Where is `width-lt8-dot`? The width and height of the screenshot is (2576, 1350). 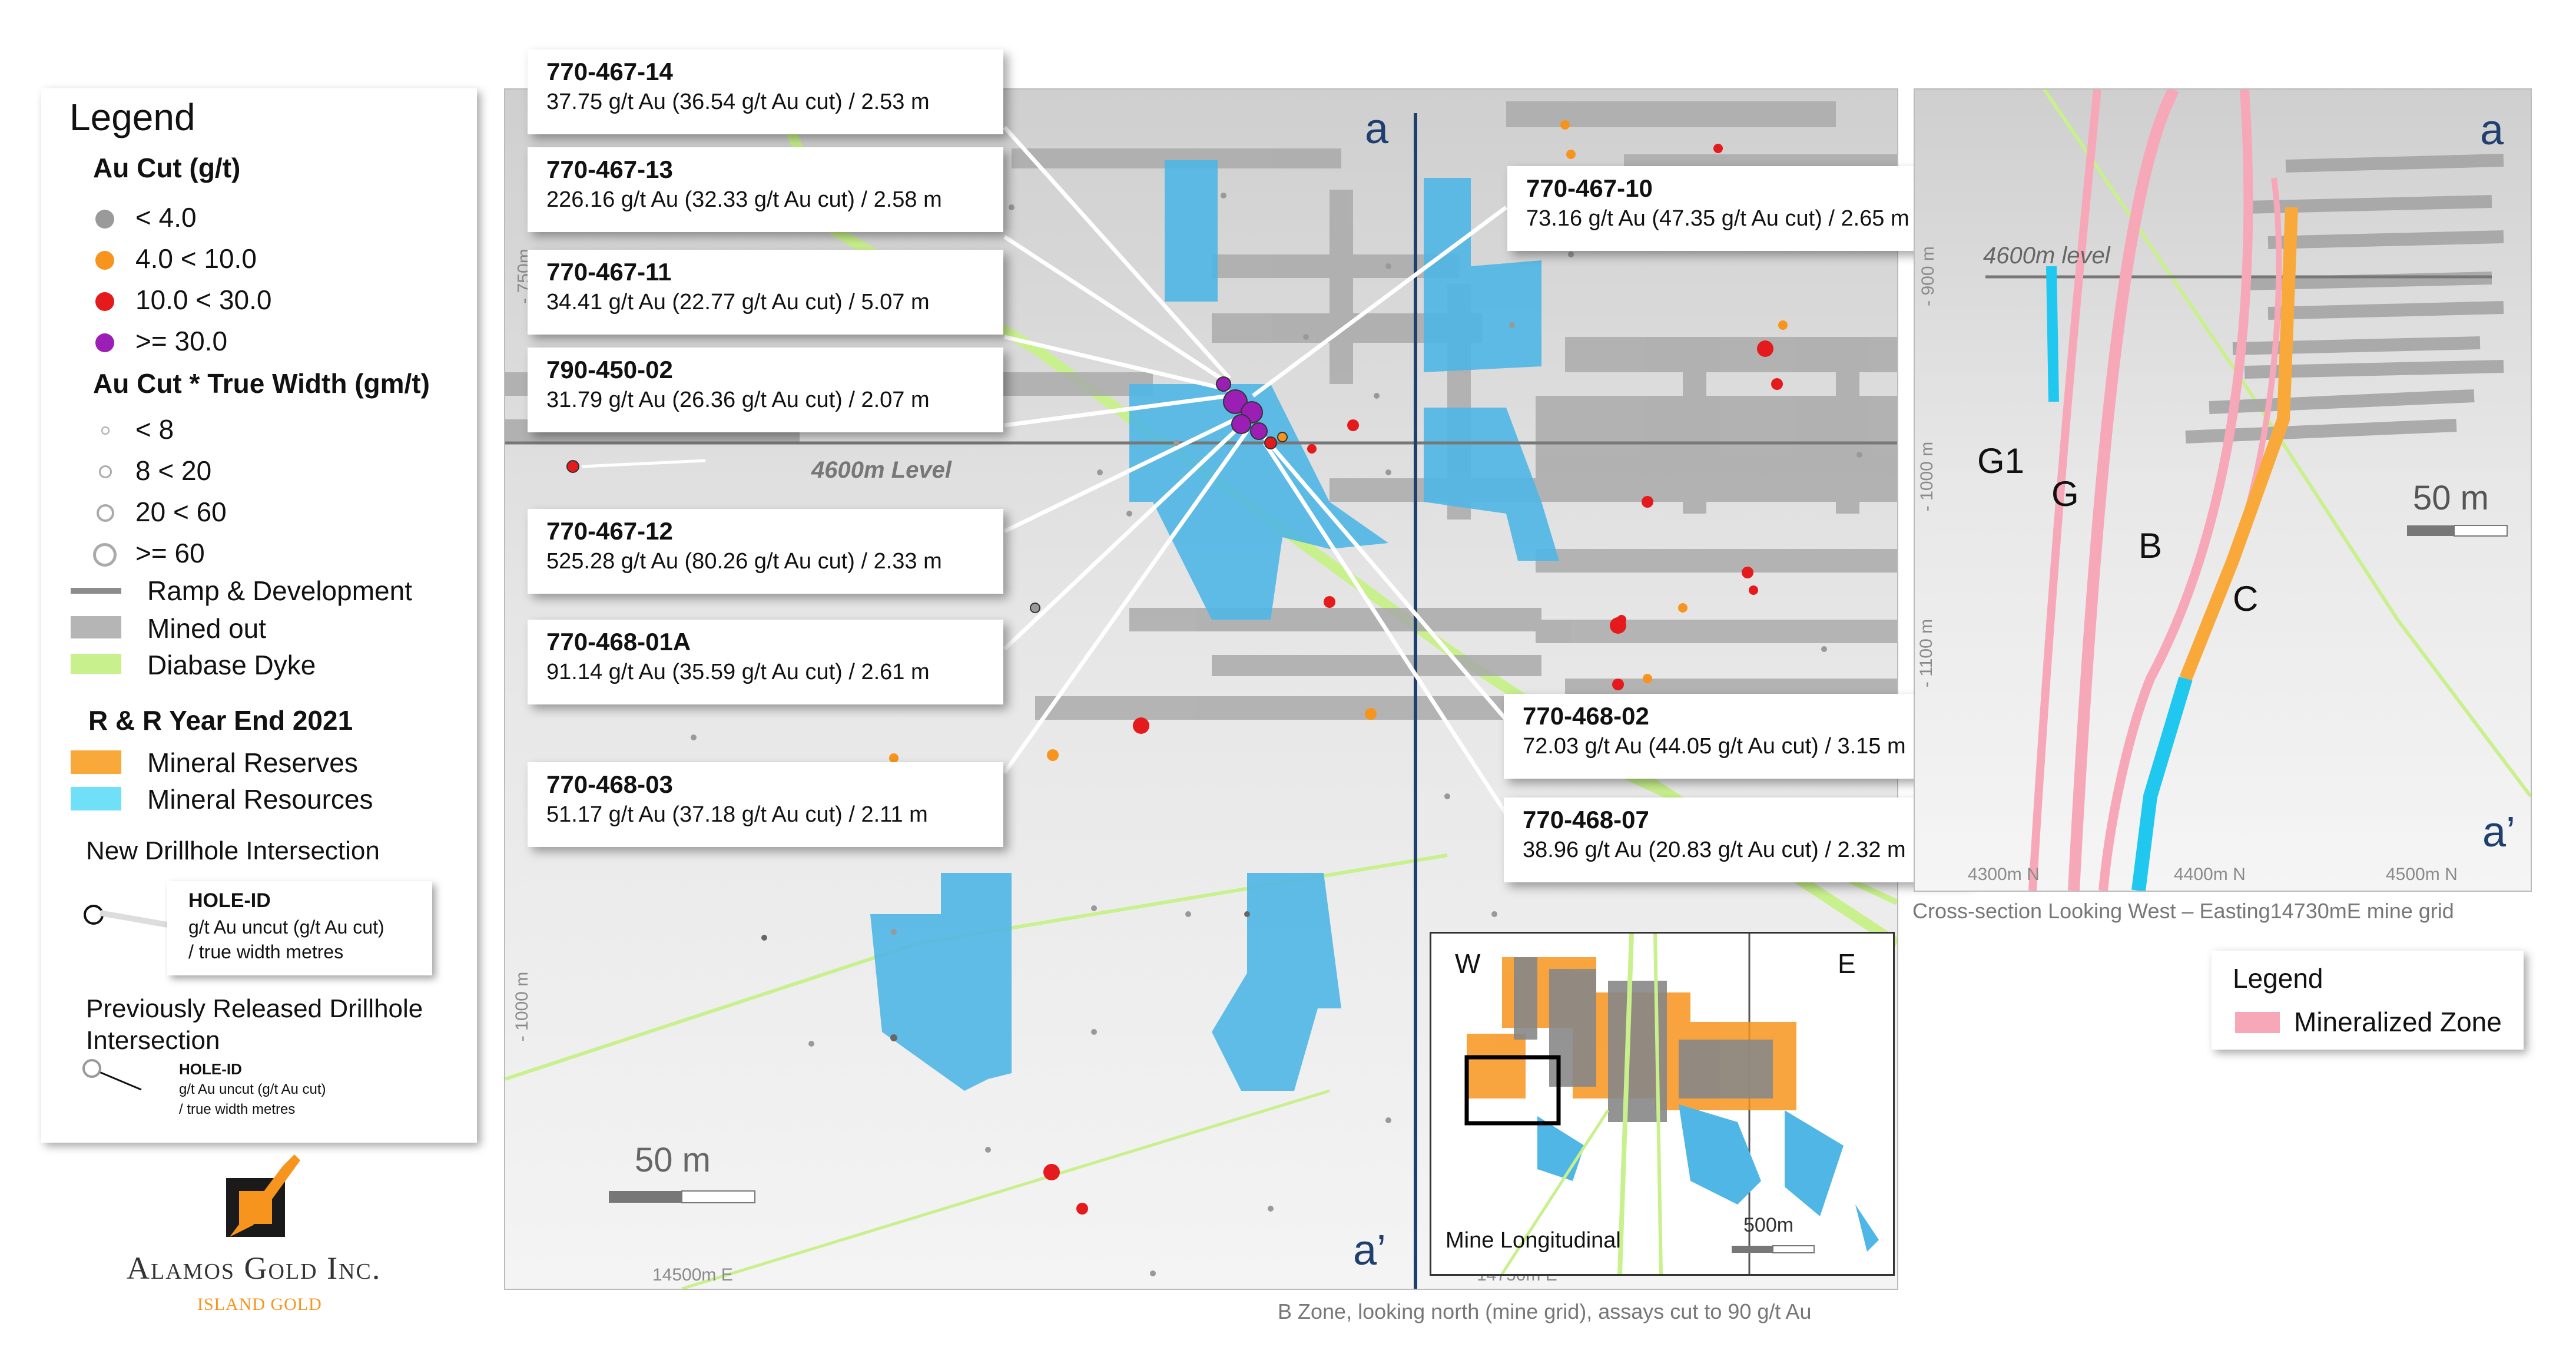
width-lt8-dot is located at coordinates (105, 430).